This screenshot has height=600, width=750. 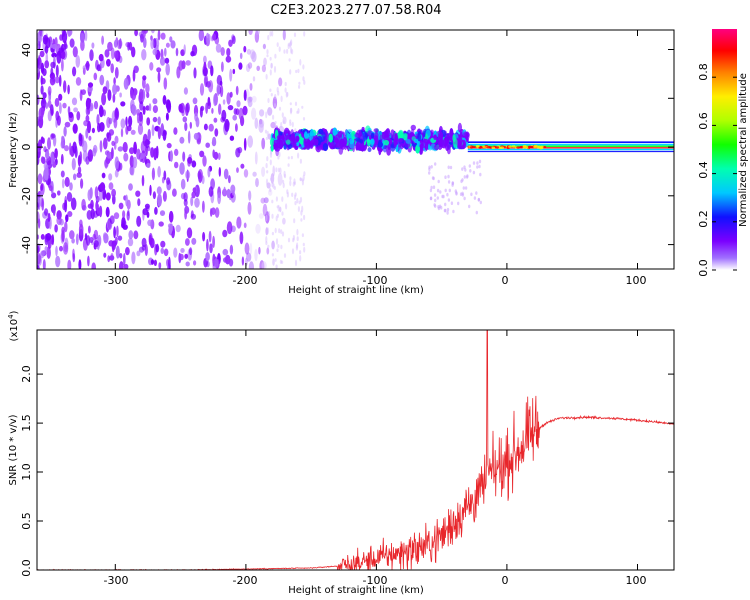 What do you see at coordinates (26, 196) in the screenshot?
I see `top-y-tick-label: -20` at bounding box center [26, 196].